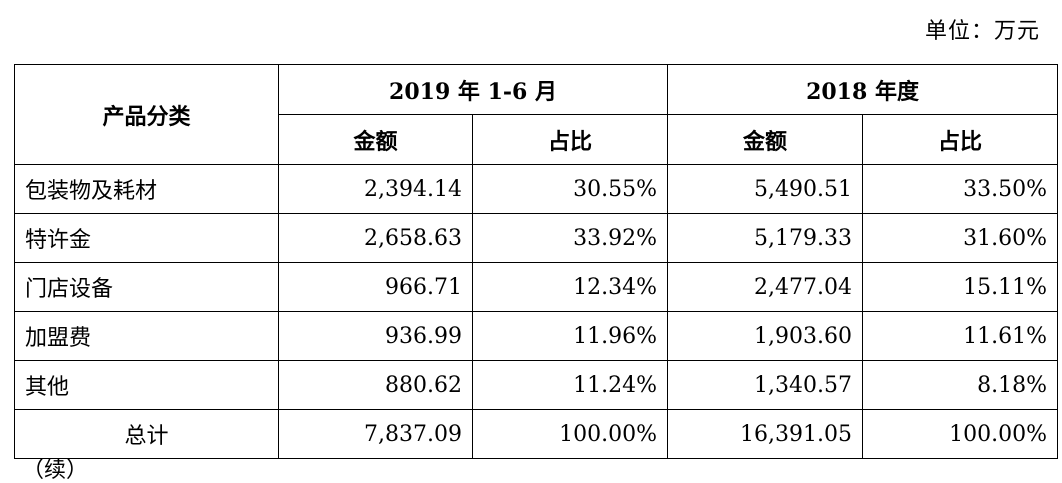 This screenshot has height=483, width=1062. What do you see at coordinates (960, 287) in the screenshot?
I see `row-p2-ratio: 15.11%` at bounding box center [960, 287].